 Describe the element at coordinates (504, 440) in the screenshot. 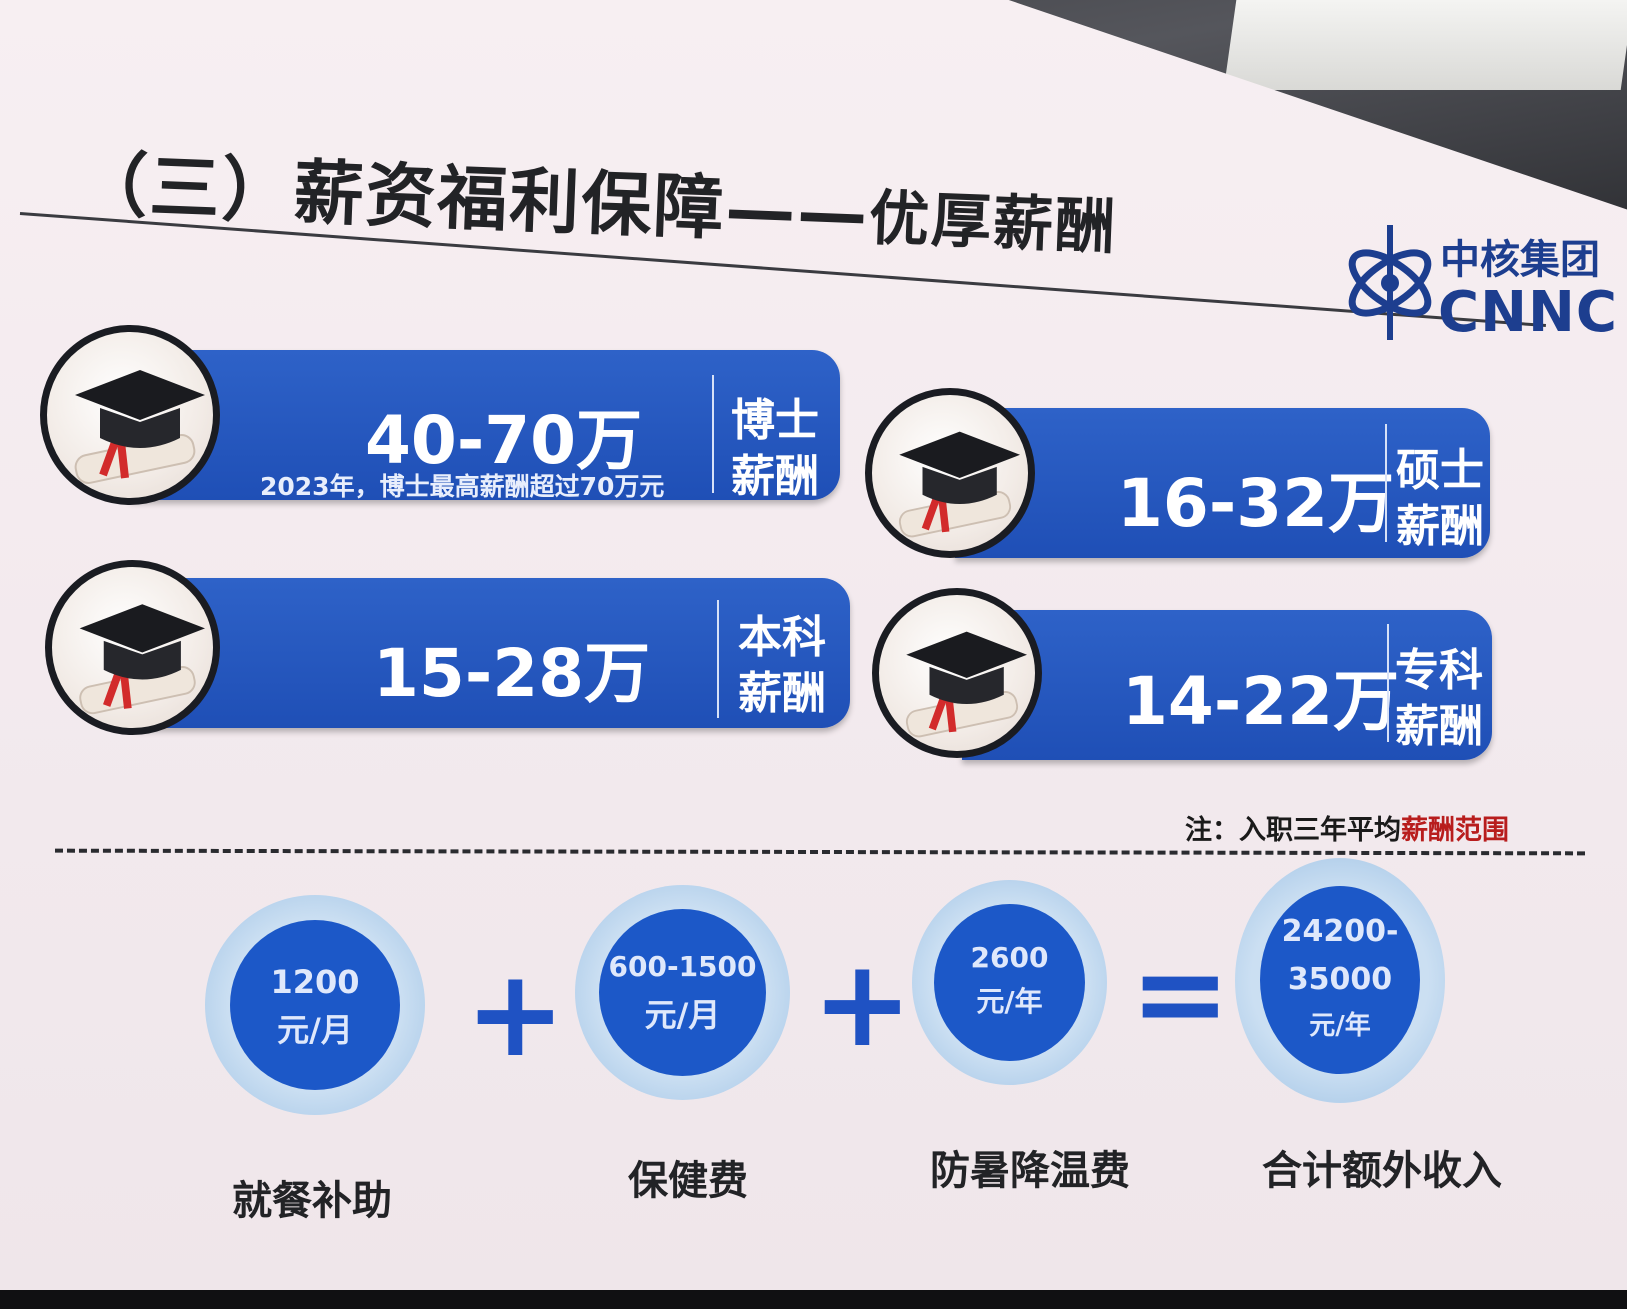

I see `salary-amount: 40-70万` at that location.